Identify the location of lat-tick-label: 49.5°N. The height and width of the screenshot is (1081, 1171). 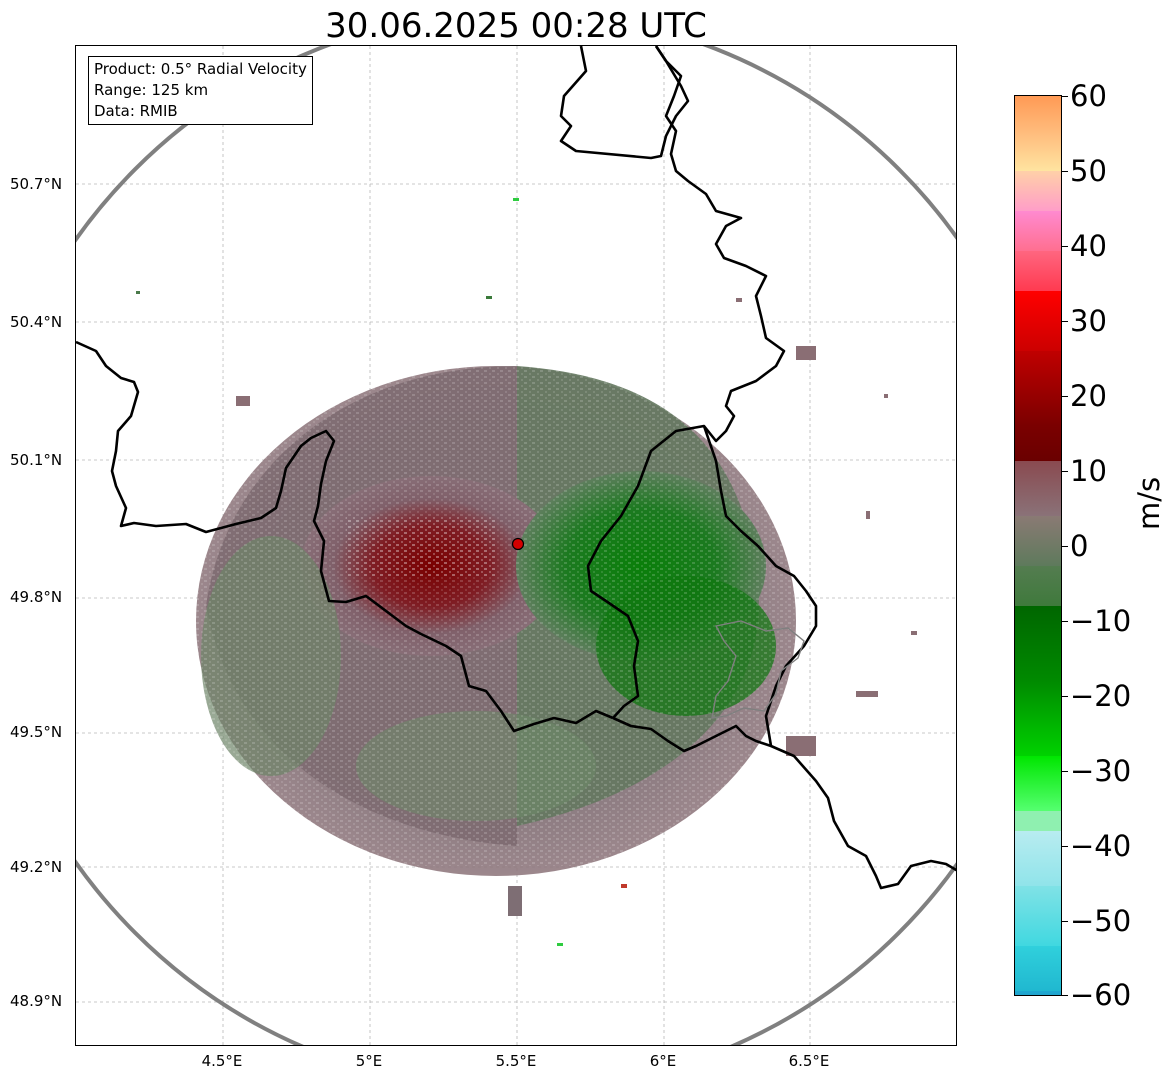
(36, 732).